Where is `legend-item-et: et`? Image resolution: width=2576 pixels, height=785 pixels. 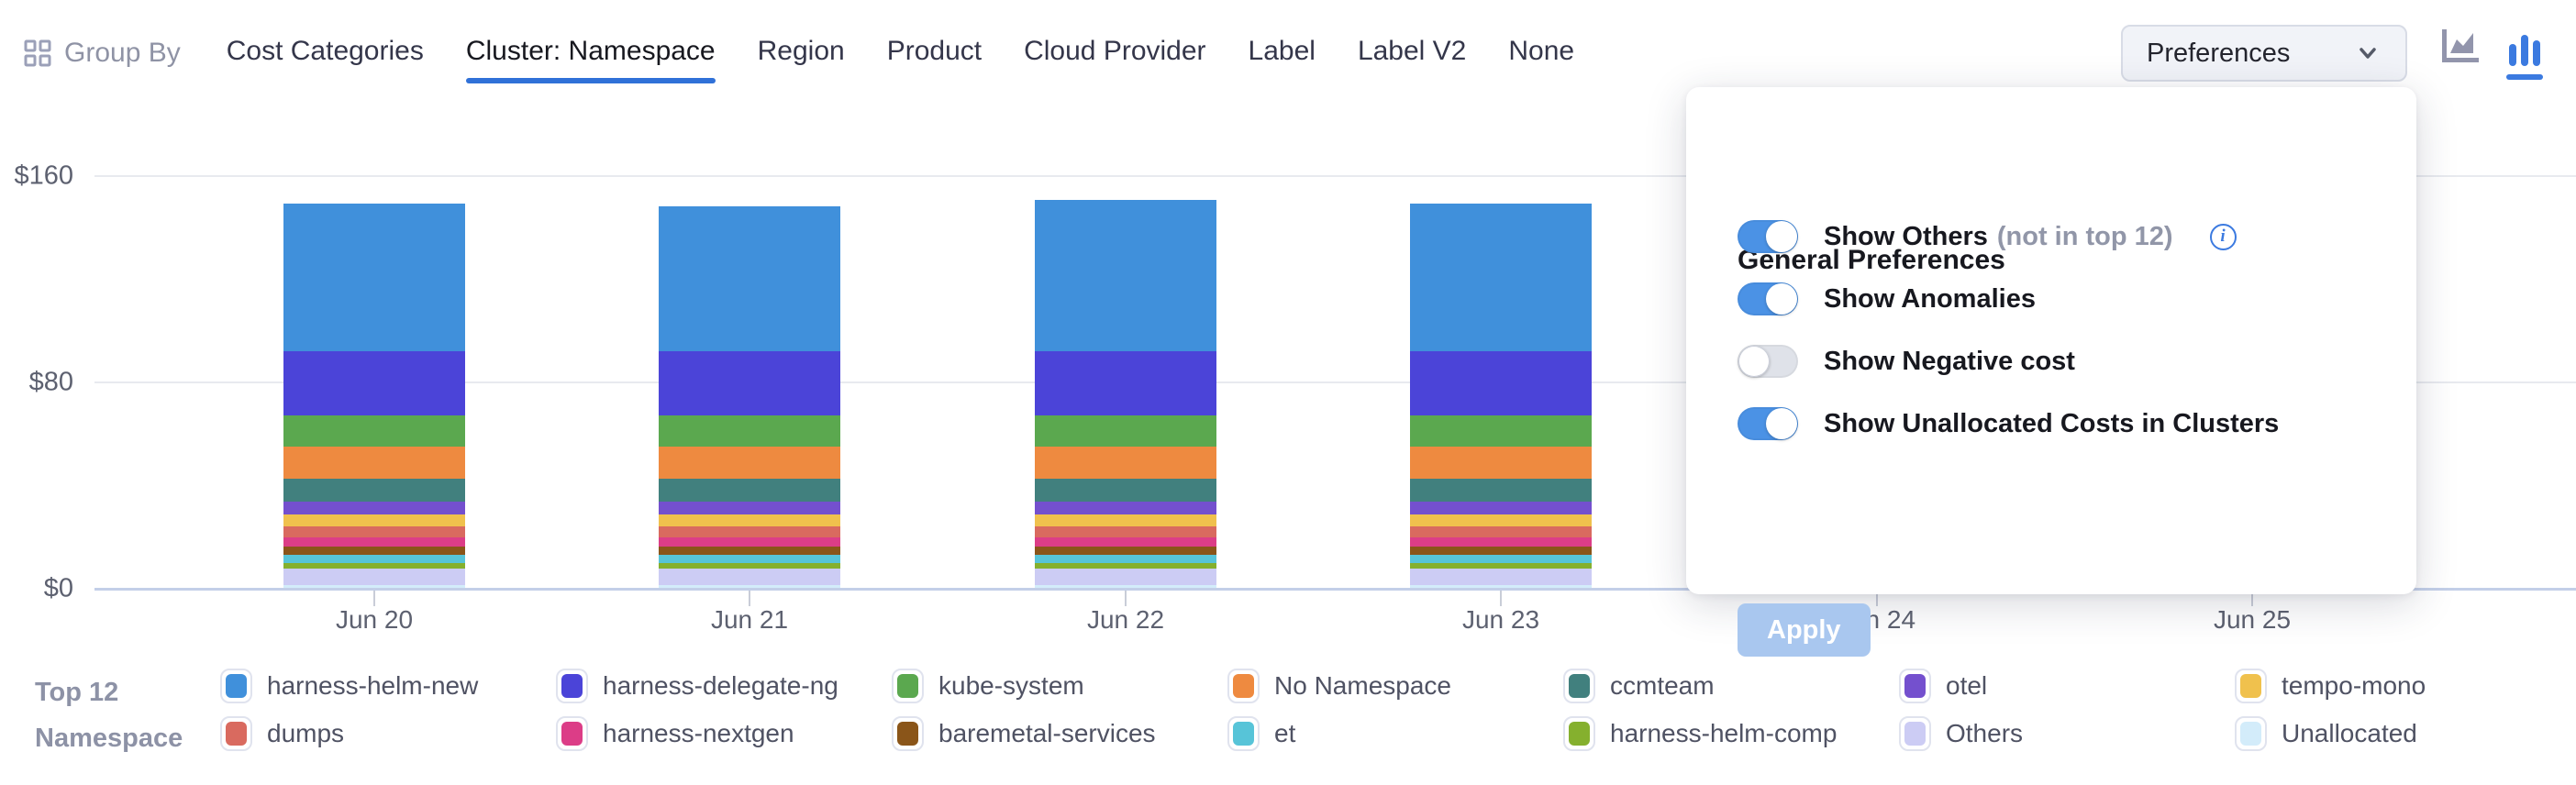
legend-item-et: et is located at coordinates (1395, 733).